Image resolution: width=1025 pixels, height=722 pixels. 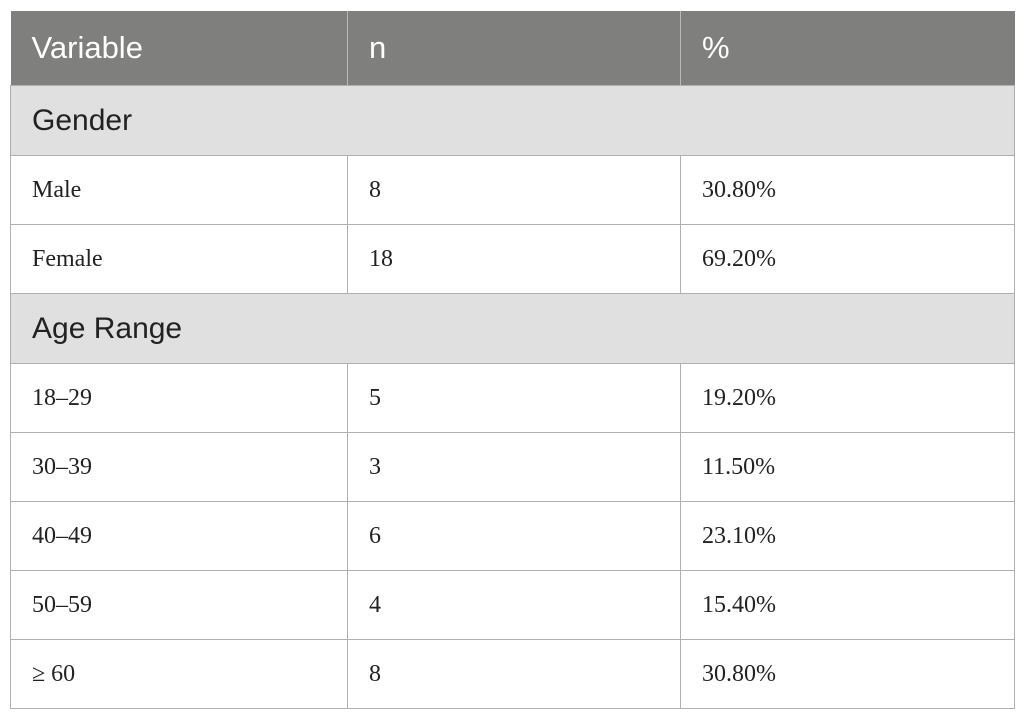 I want to click on header-n: n, so click(x=514, y=48).